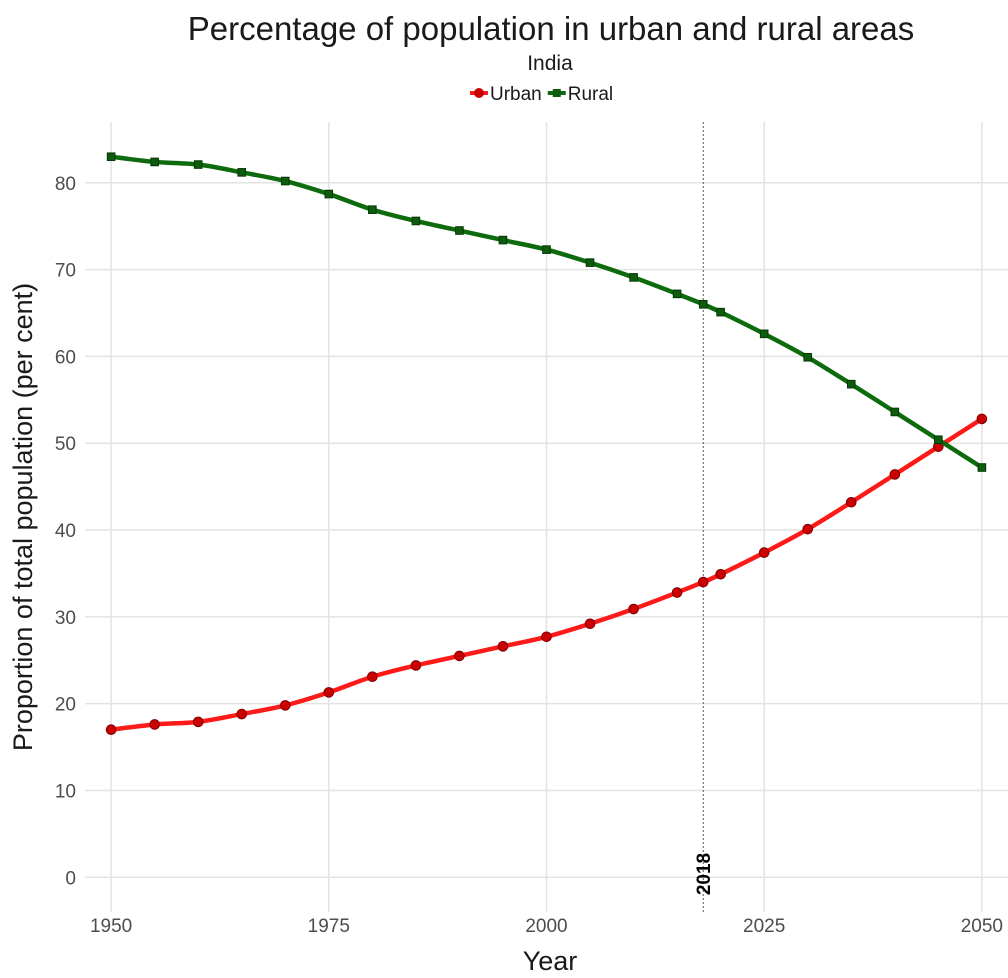  What do you see at coordinates (65, 271) in the screenshot?
I see `y-tick-label: 70` at bounding box center [65, 271].